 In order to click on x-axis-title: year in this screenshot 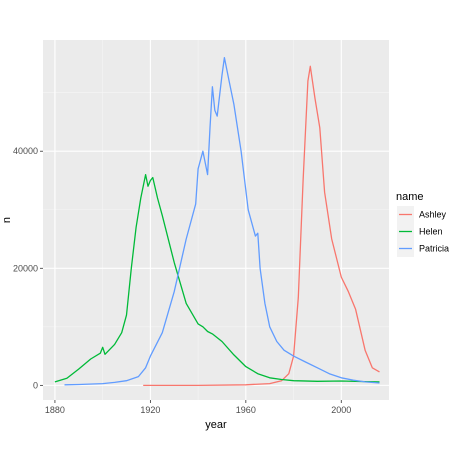, I will do `click(216, 425)`.